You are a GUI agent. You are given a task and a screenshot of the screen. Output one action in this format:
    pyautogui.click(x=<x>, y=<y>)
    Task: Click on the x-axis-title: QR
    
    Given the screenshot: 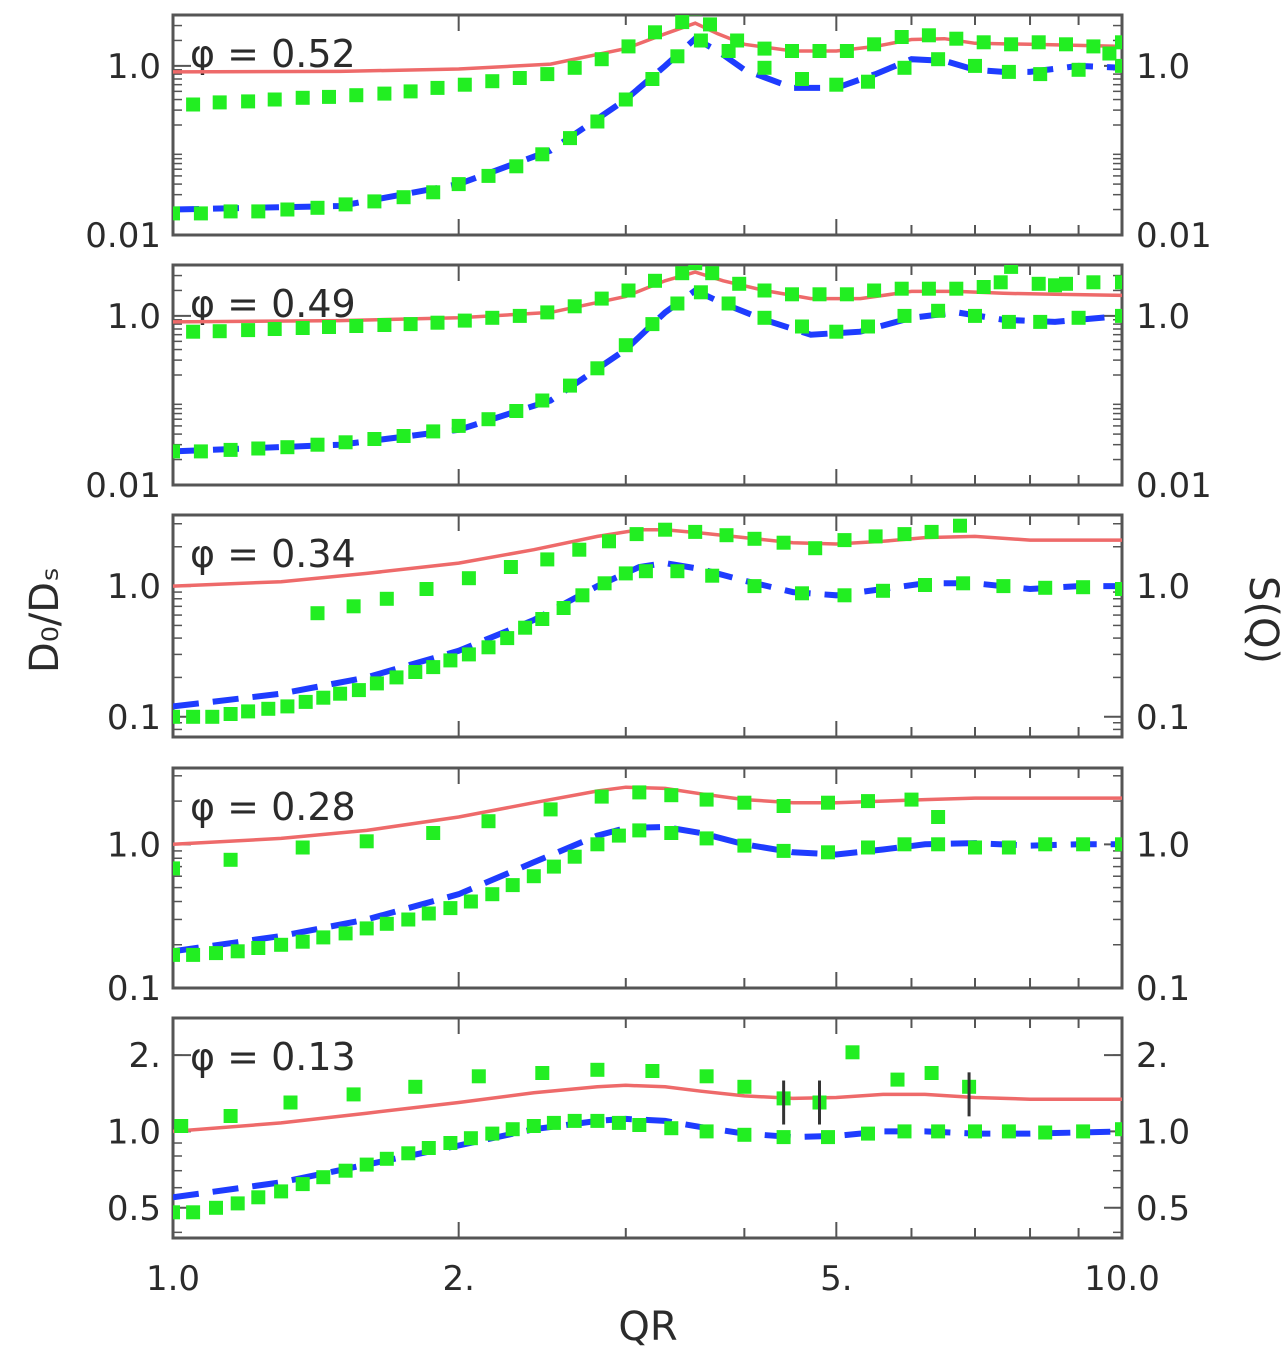 What is the action you would take?
    pyautogui.click(x=647, y=1327)
    